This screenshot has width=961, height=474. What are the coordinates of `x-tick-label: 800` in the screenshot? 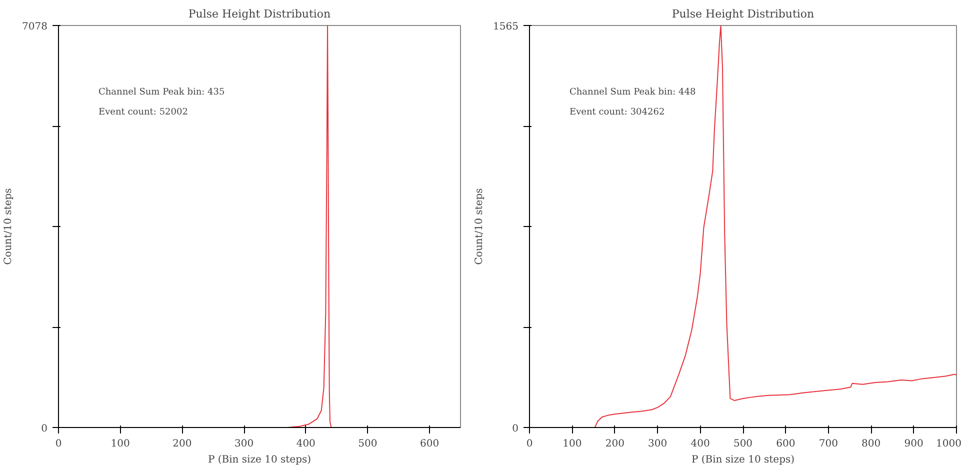 It's located at (871, 444).